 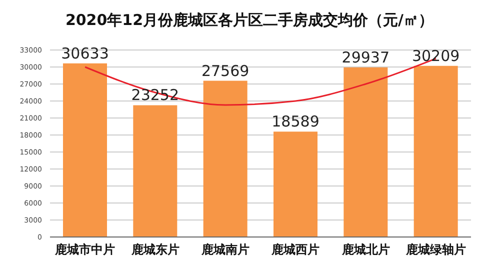 What do you see at coordinates (436, 55) in the screenshot?
I see `data-label: 30209` at bounding box center [436, 55].